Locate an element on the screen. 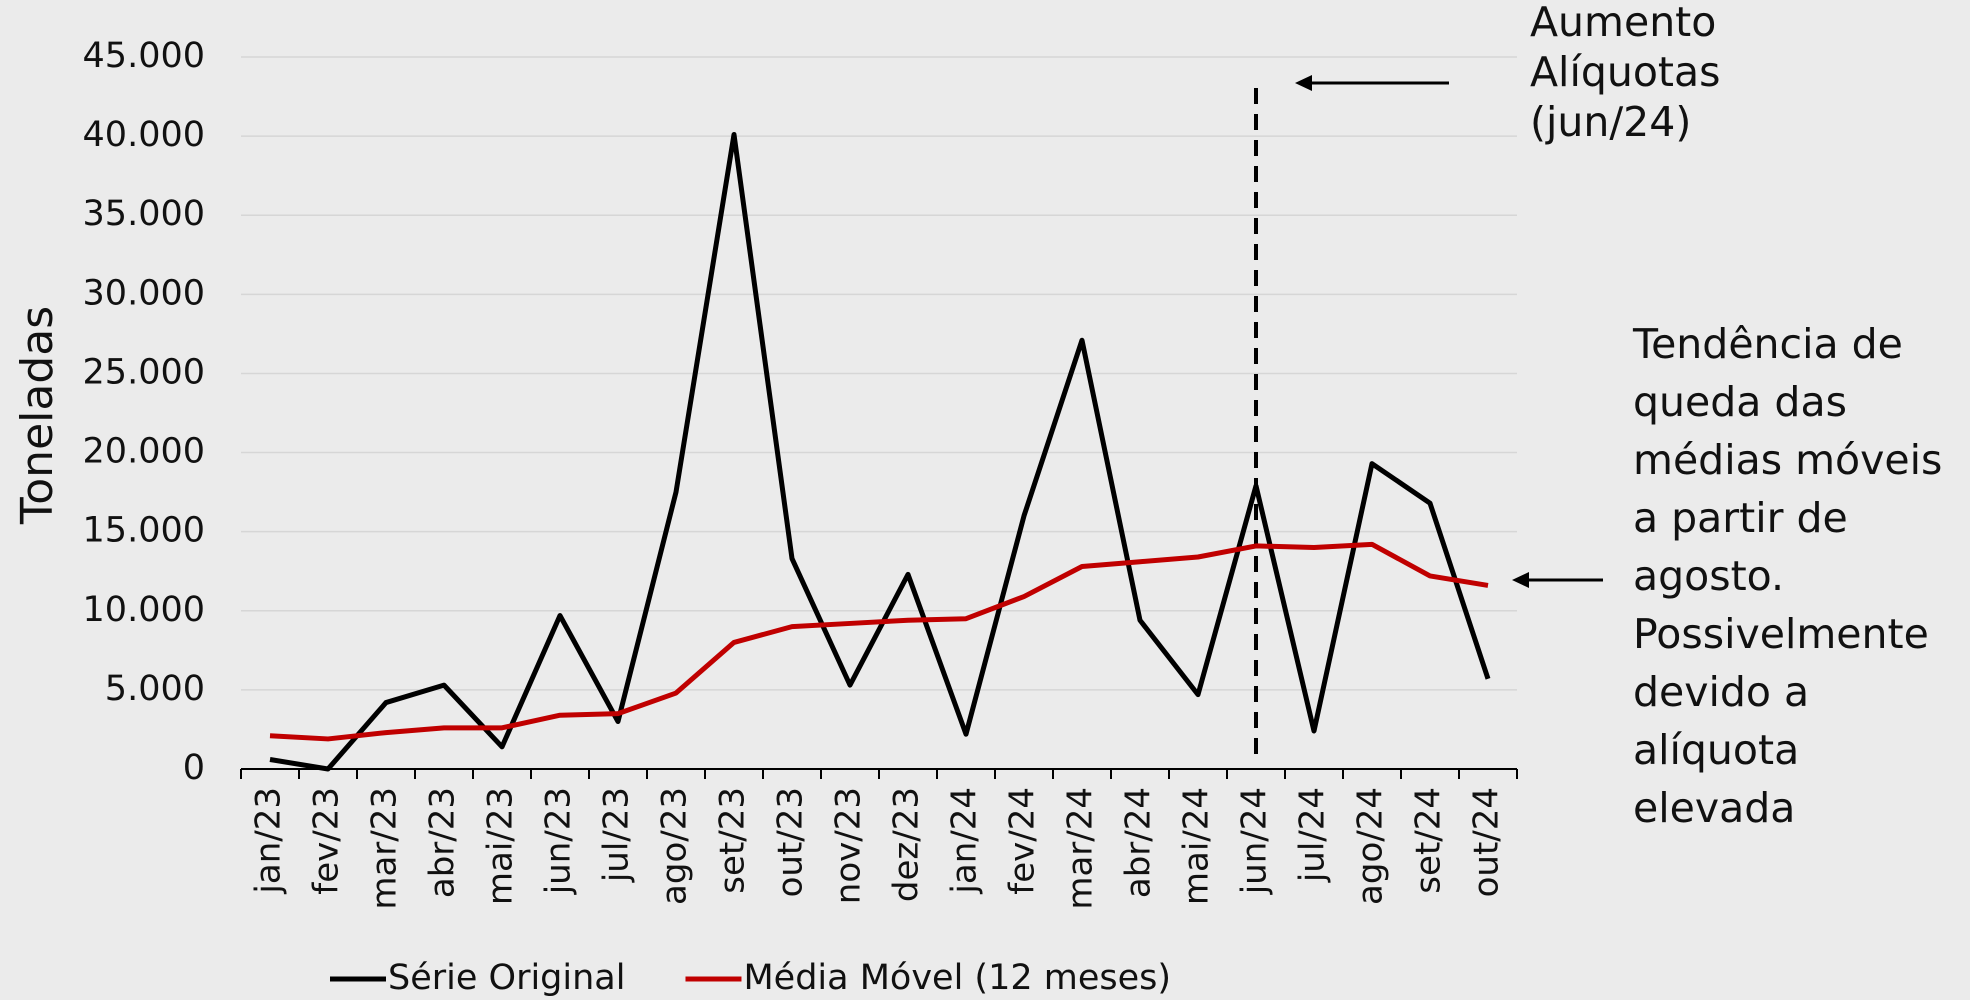 Image resolution: width=1970 pixels, height=1000 pixels. series-line is located at coordinates (879, 641).